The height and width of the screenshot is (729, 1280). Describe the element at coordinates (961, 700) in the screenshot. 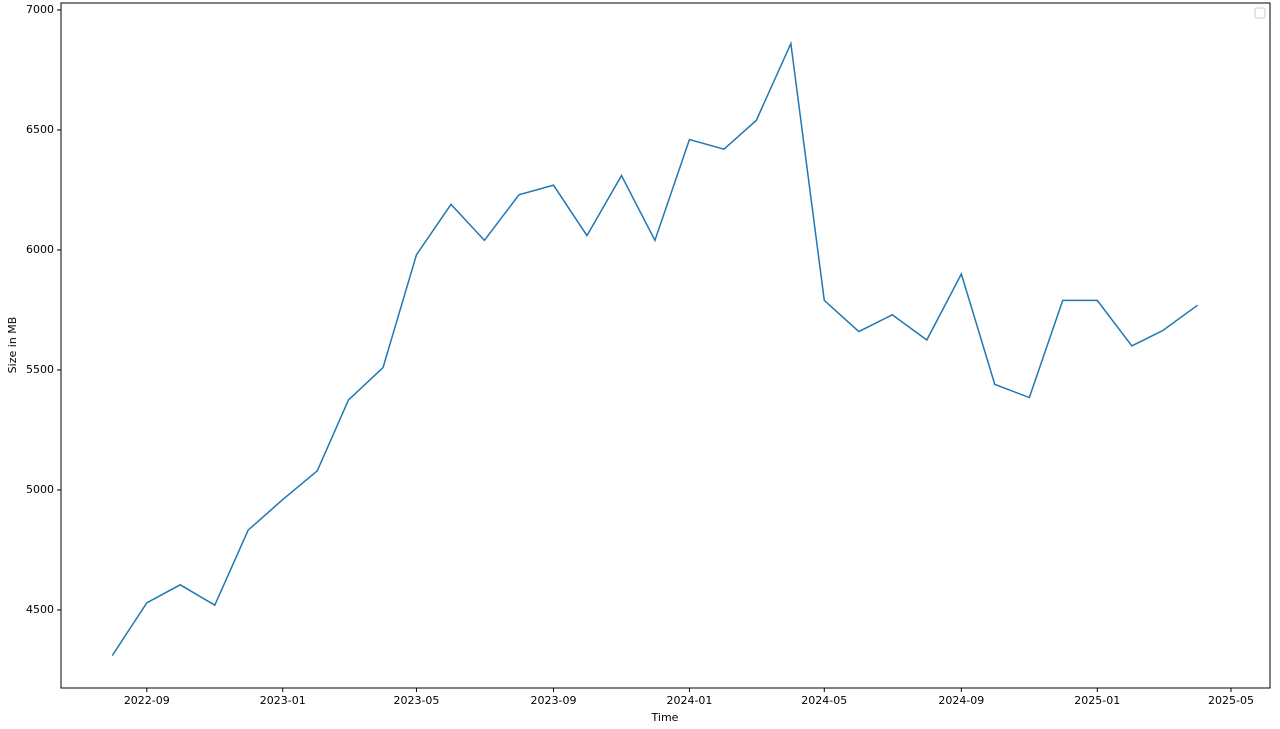

I see `x-tick-label: 2024-09` at that location.